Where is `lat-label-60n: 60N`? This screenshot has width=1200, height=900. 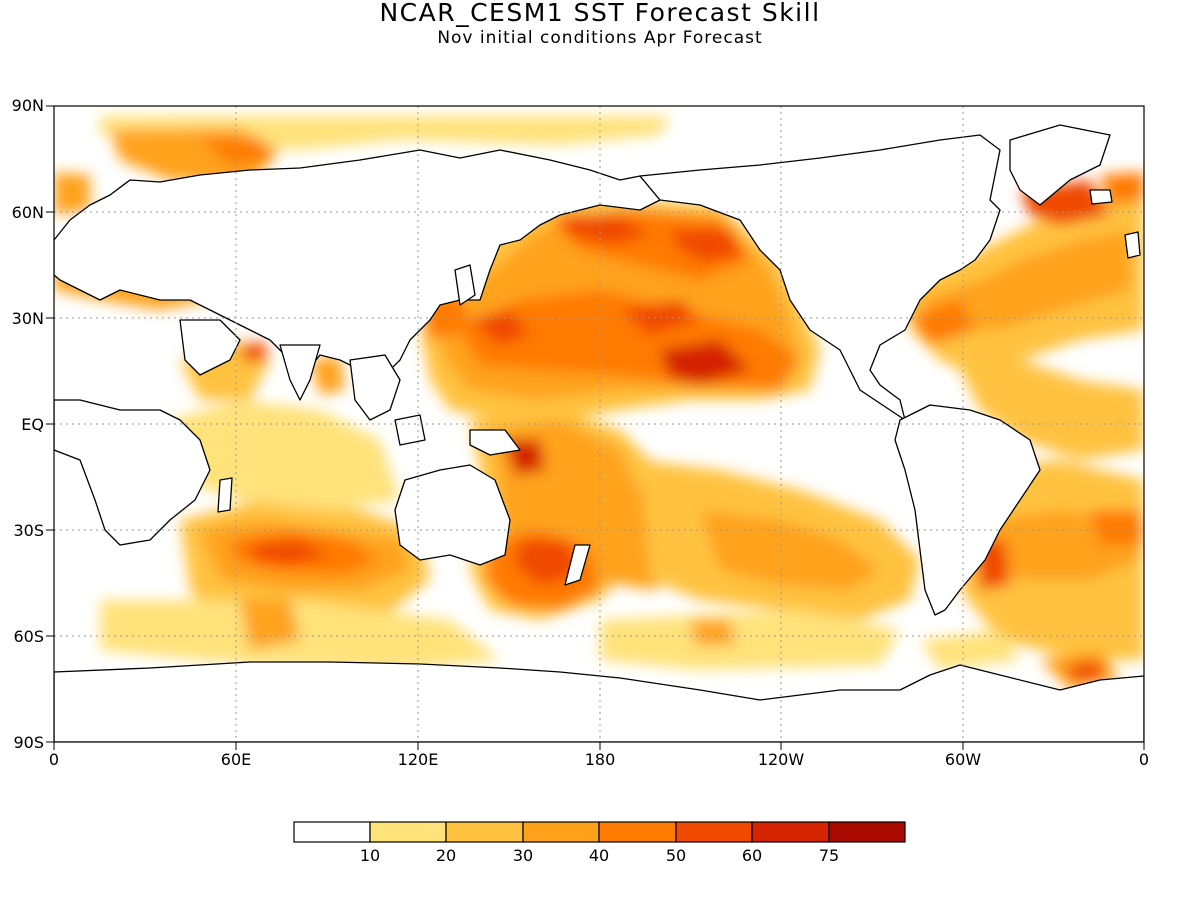
lat-label-60n: 60N is located at coordinates (27, 212).